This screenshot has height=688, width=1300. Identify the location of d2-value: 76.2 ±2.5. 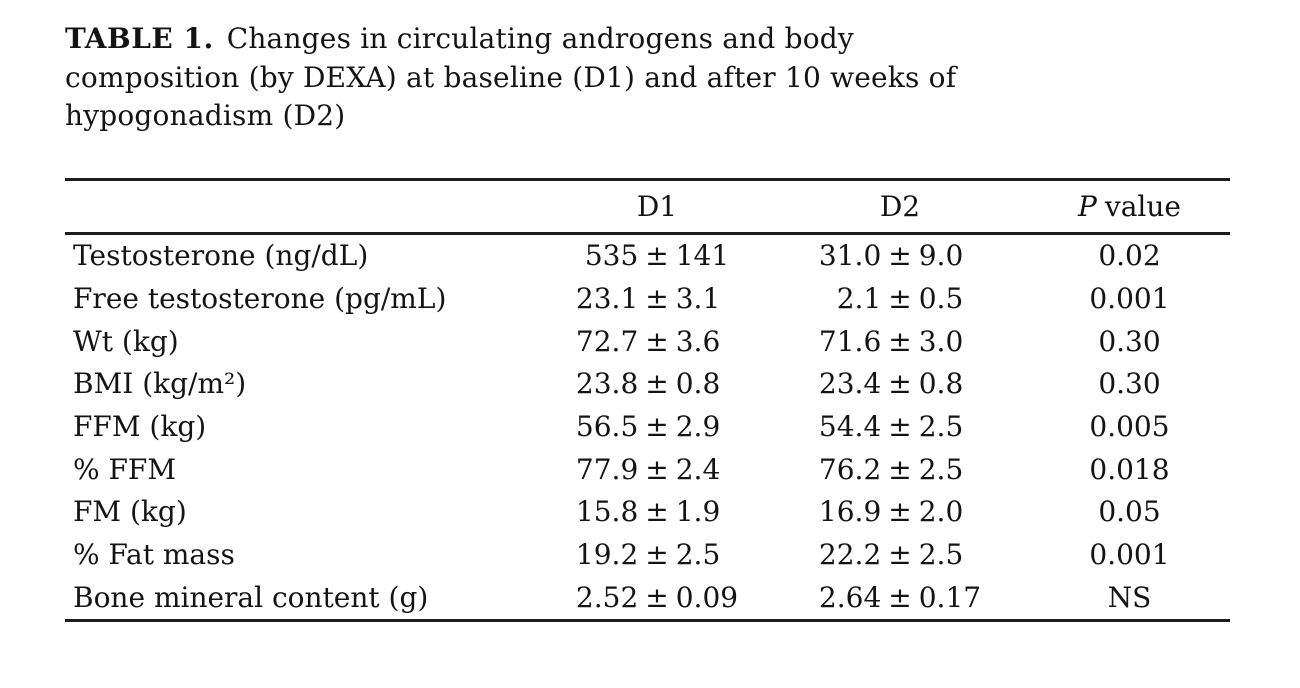
(900, 469).